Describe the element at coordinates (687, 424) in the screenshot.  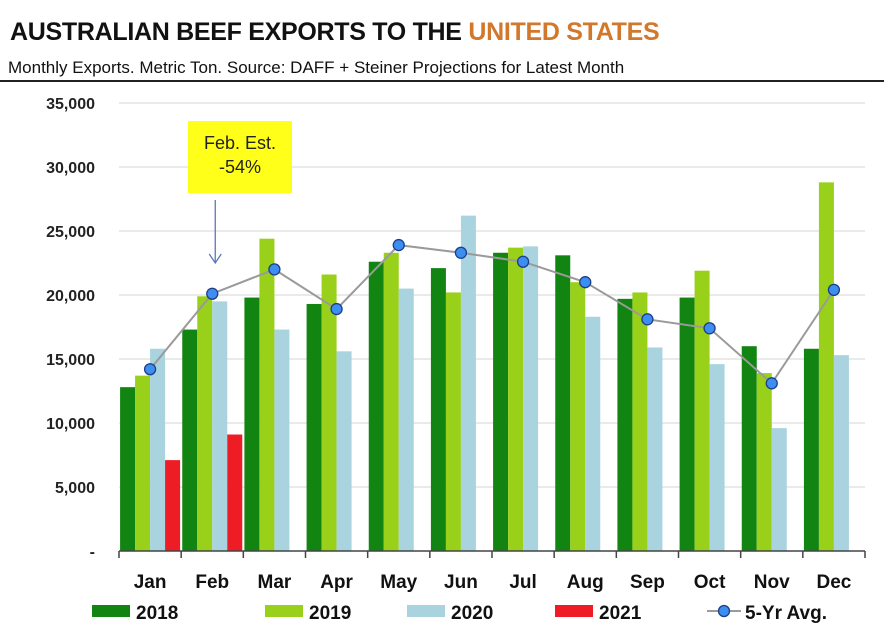
I see `bar-2018-Oct` at that location.